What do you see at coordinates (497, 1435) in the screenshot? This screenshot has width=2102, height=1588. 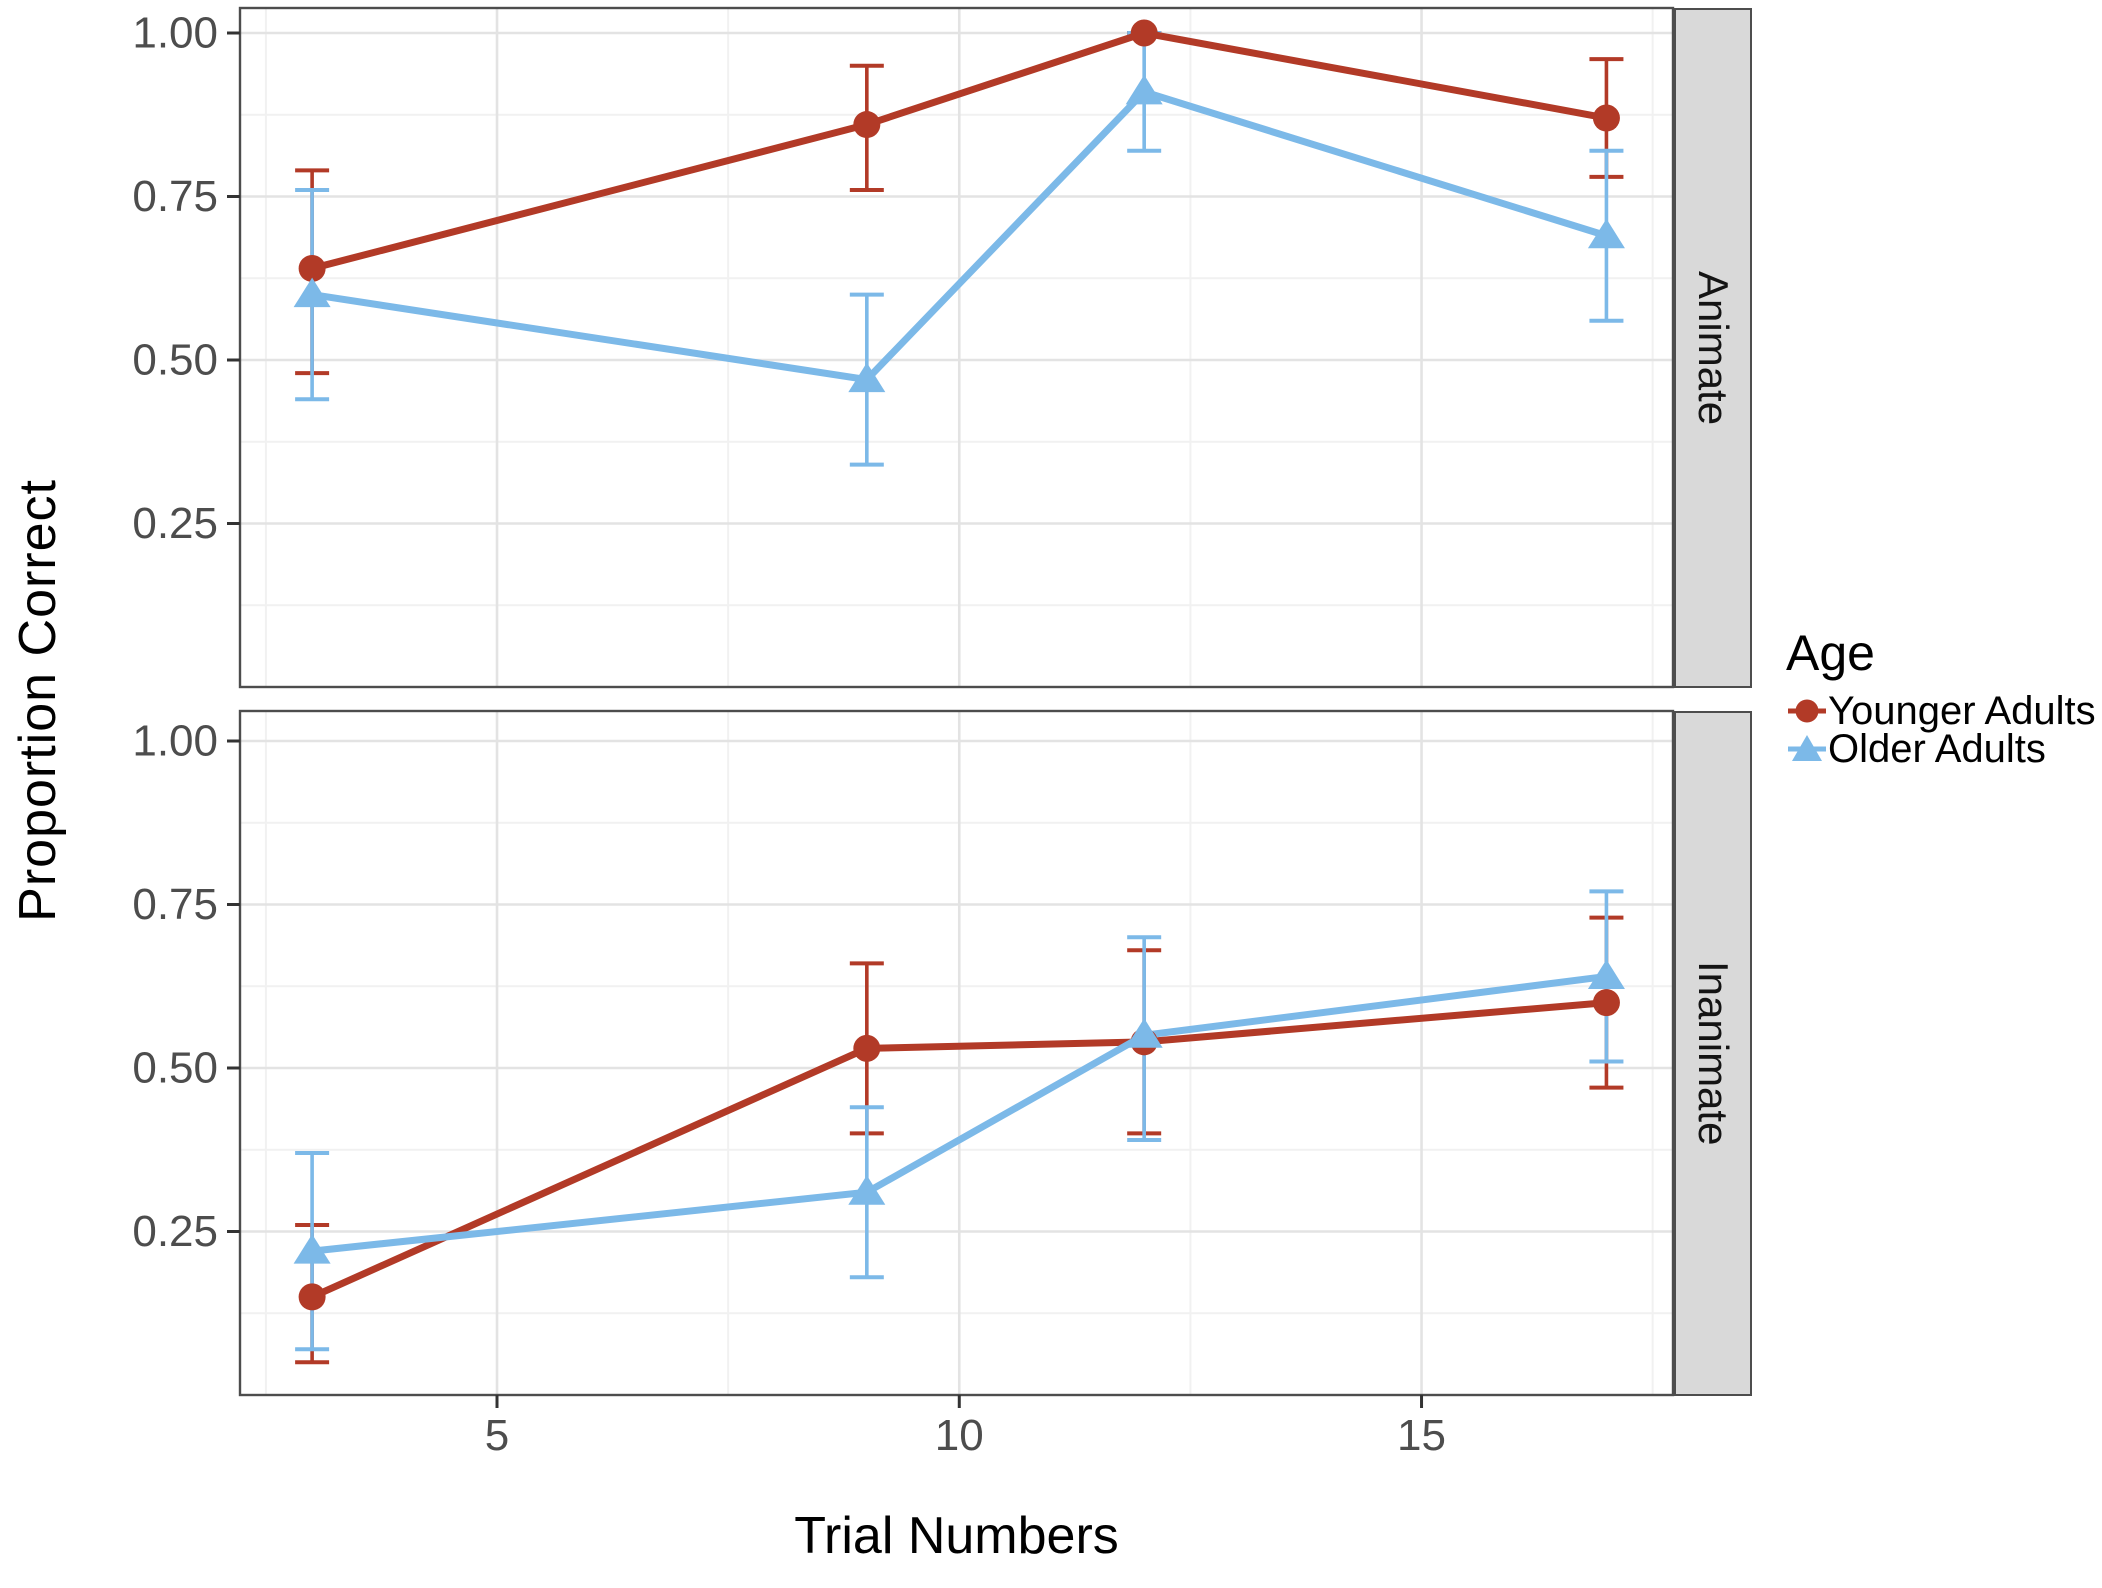 I see `x-tick-label: 5` at bounding box center [497, 1435].